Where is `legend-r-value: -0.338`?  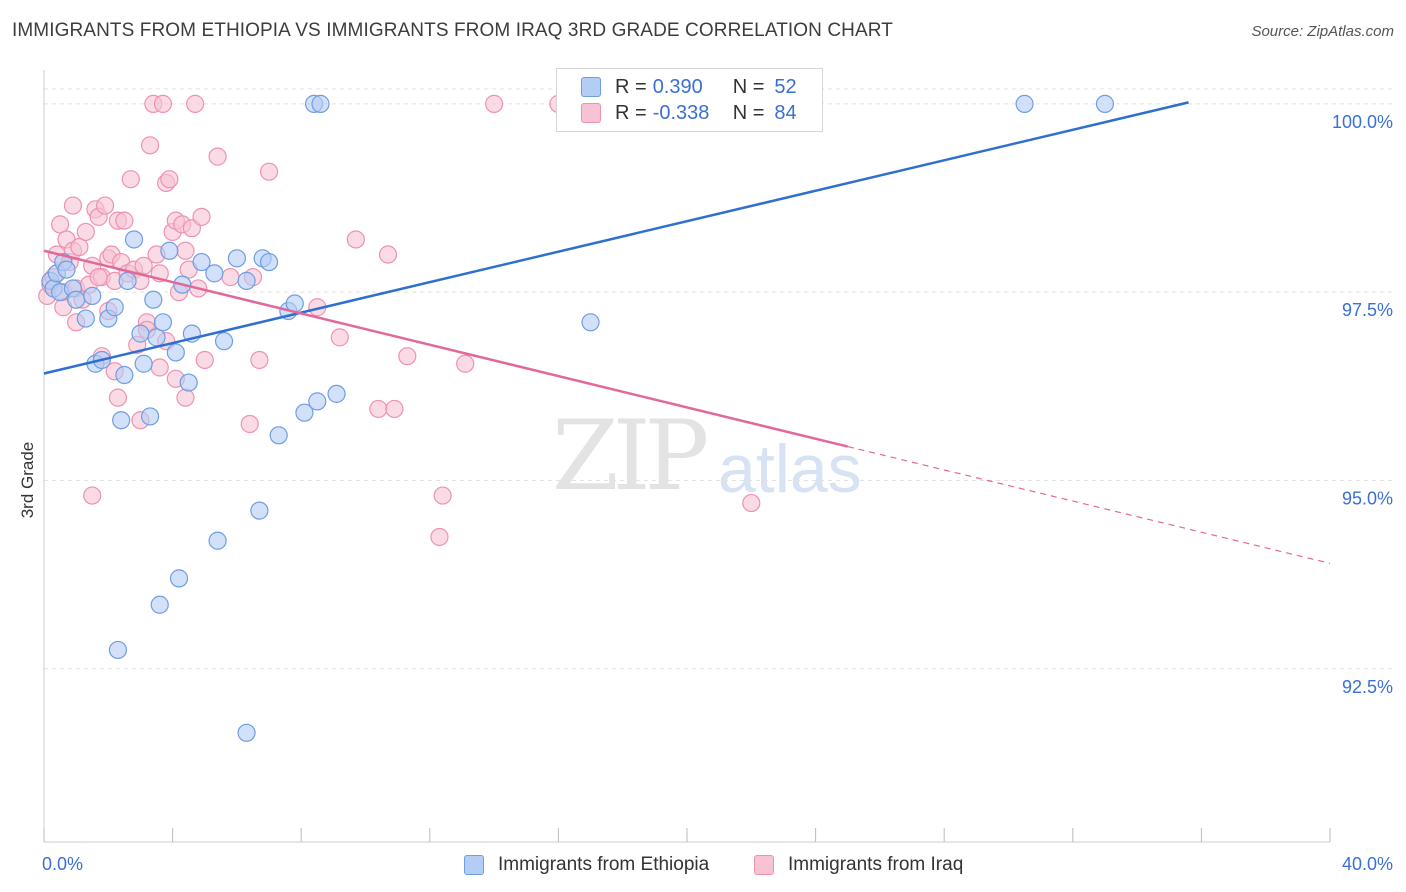 legend-r-value: -0.338 is located at coordinates (681, 112).